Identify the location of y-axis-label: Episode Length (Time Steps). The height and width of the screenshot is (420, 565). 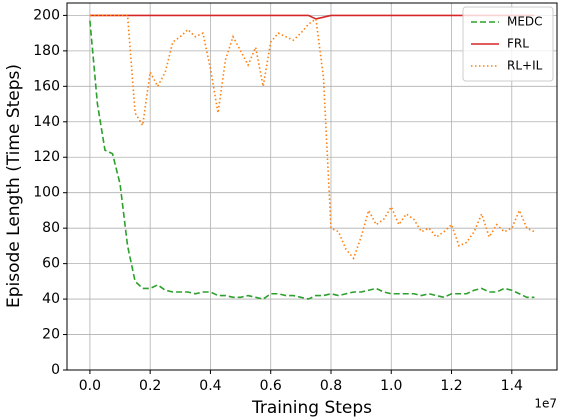
(14, 186).